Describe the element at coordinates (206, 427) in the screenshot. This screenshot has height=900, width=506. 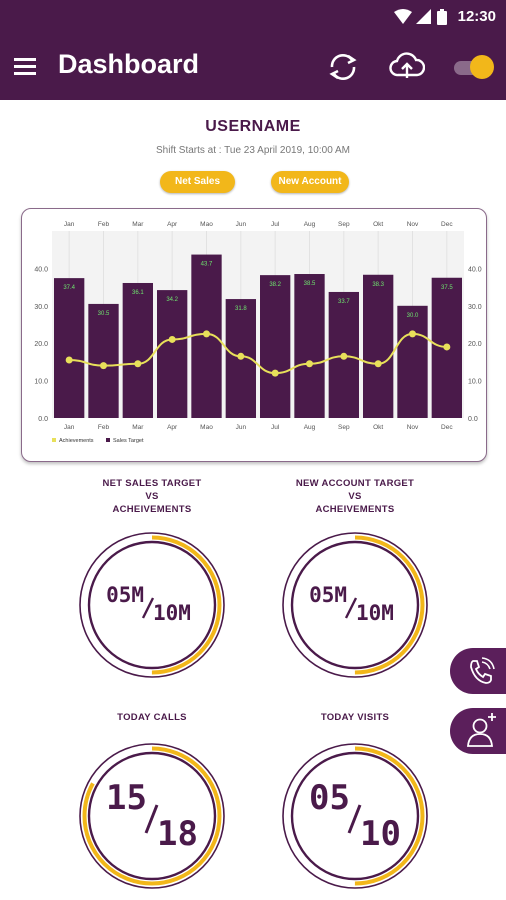
I see `x-tick-bottom: Mao` at that location.